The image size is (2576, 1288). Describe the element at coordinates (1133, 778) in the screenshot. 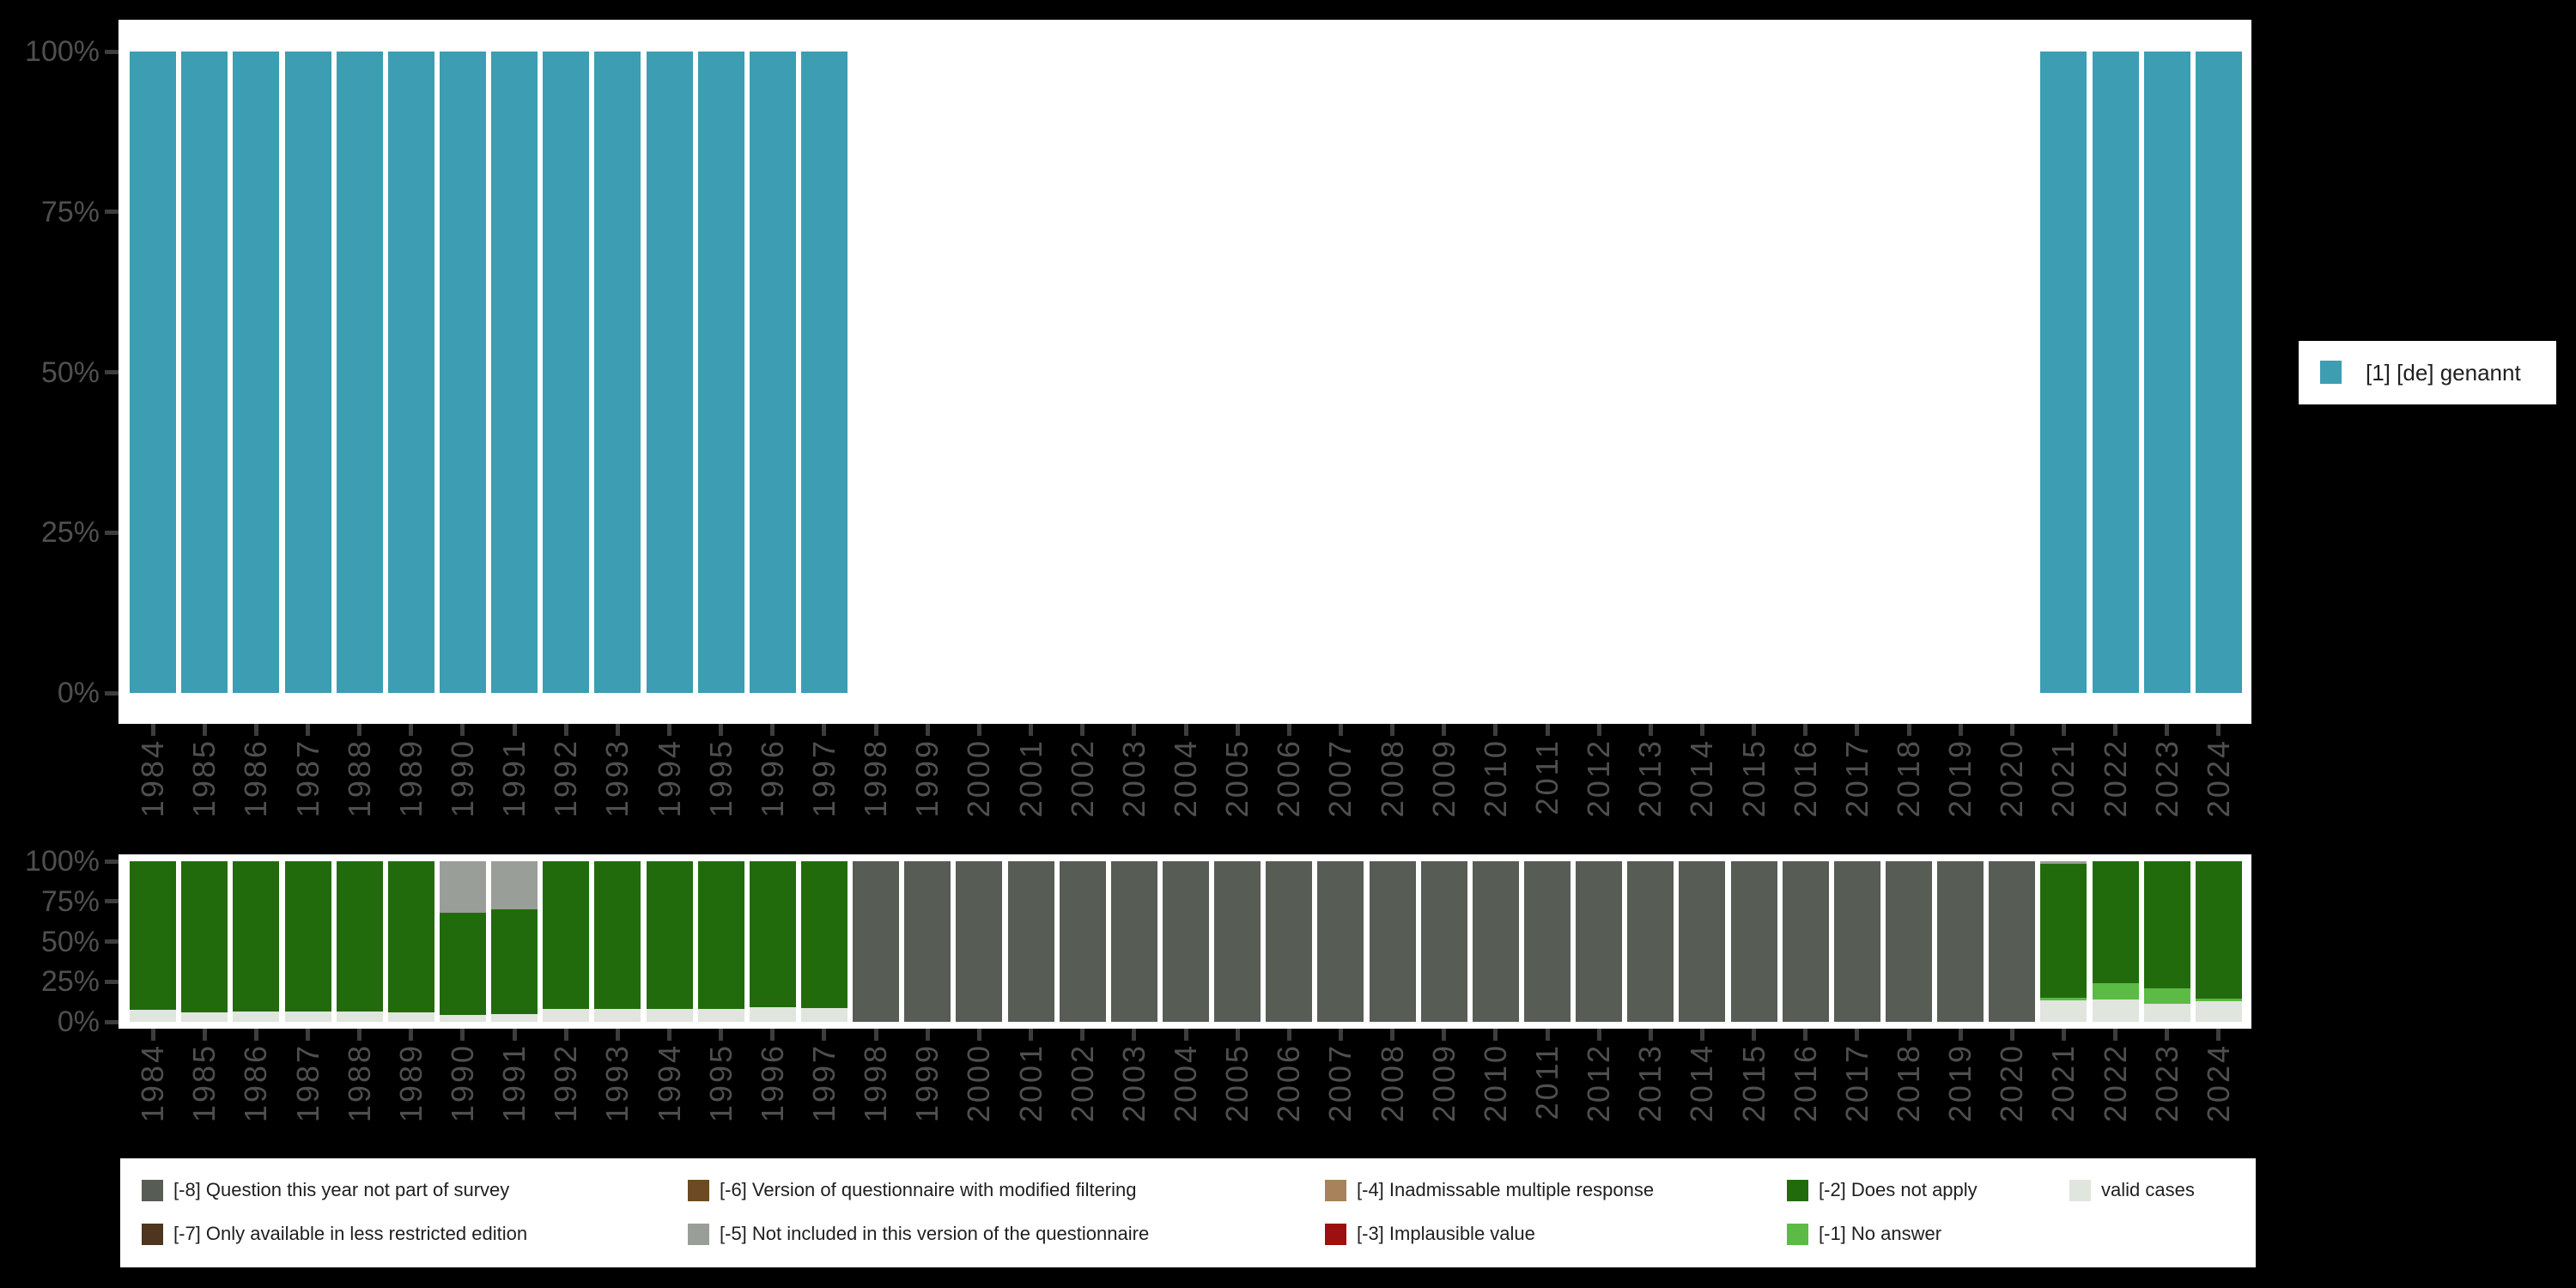

I see `x-axis-label: 2003` at that location.